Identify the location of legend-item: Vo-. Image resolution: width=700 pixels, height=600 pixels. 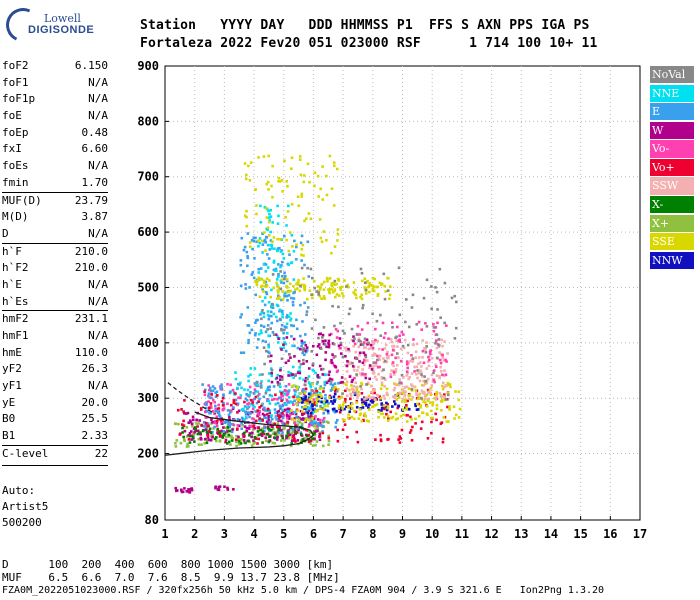
(672, 149).